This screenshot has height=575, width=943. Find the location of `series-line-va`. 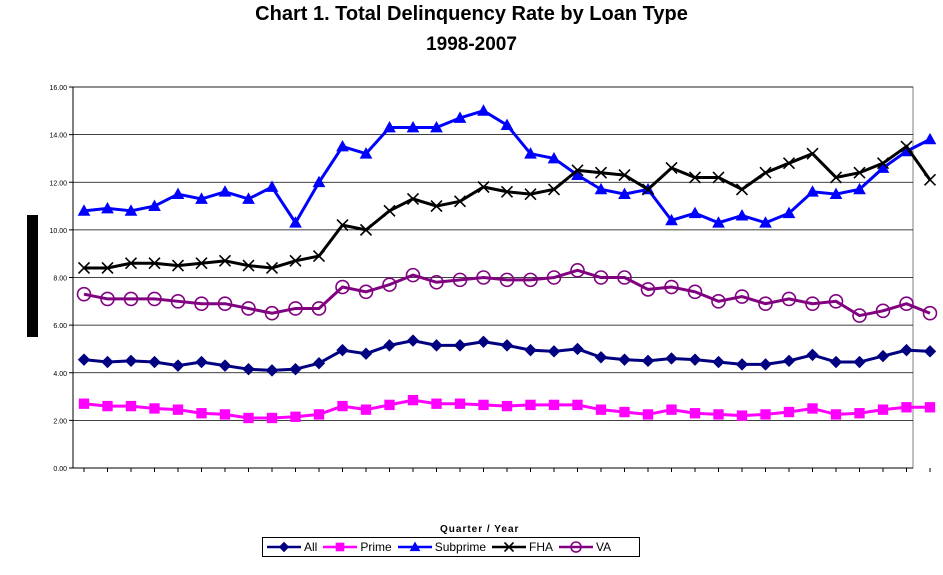

series-line-va is located at coordinates (507, 293).